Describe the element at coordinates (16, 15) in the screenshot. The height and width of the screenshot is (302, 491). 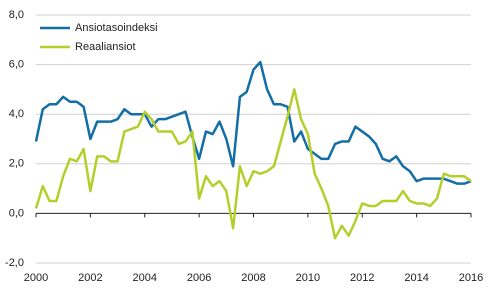
I see `y-tick-label: 8,0` at that location.